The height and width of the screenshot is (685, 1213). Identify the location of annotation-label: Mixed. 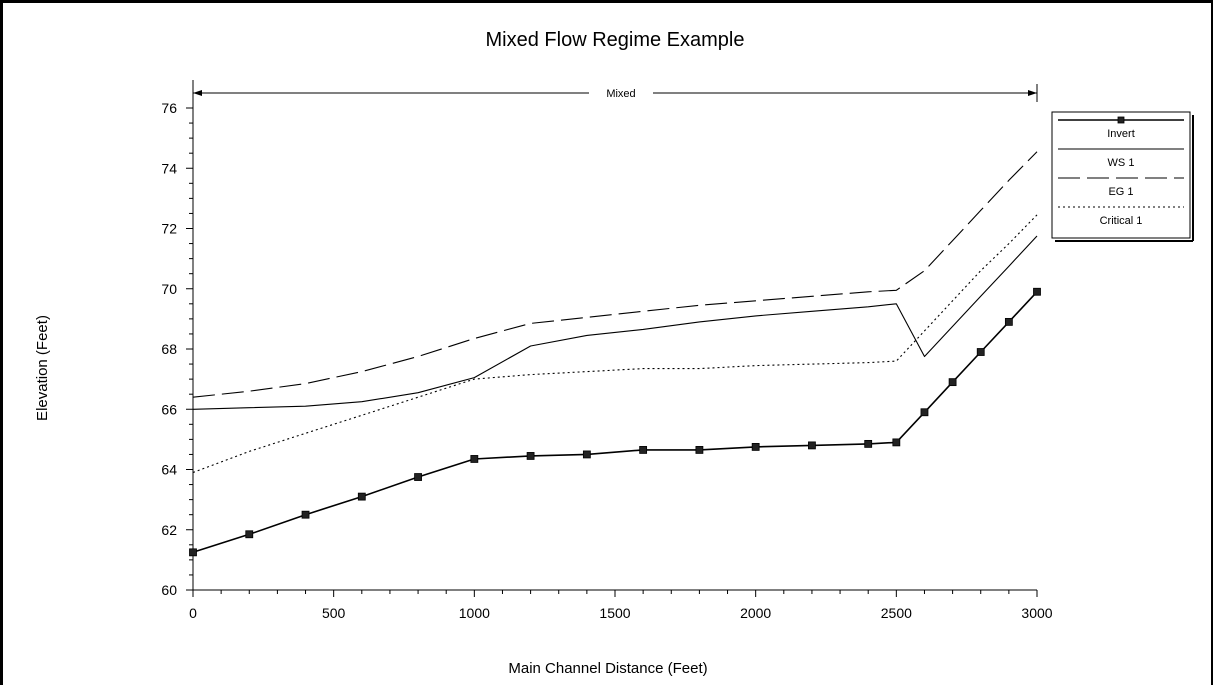
(620, 94).